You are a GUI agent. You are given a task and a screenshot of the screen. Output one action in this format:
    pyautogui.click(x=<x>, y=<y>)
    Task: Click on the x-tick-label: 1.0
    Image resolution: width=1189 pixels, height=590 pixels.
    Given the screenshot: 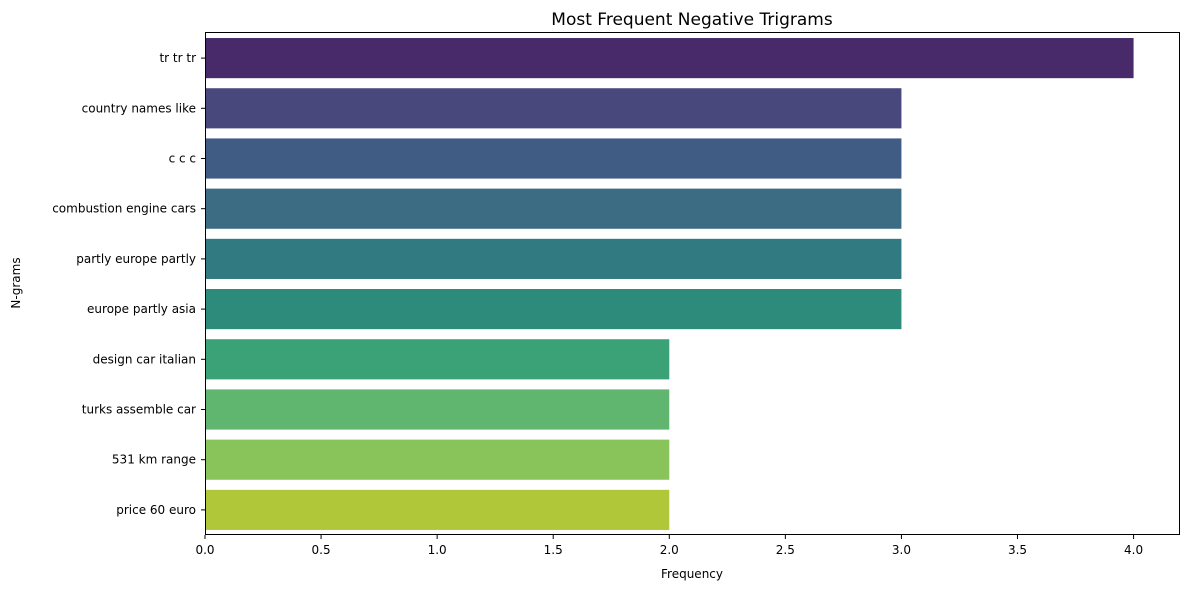 What is the action you would take?
    pyautogui.click(x=437, y=550)
    